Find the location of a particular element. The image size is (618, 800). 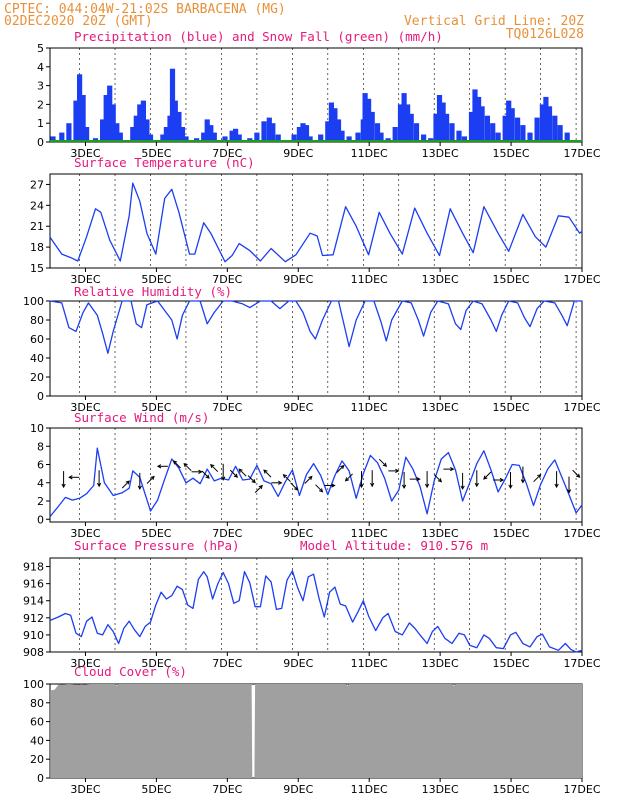

temperature-xtick-label: 5DEC is located at coordinates (156, 279).